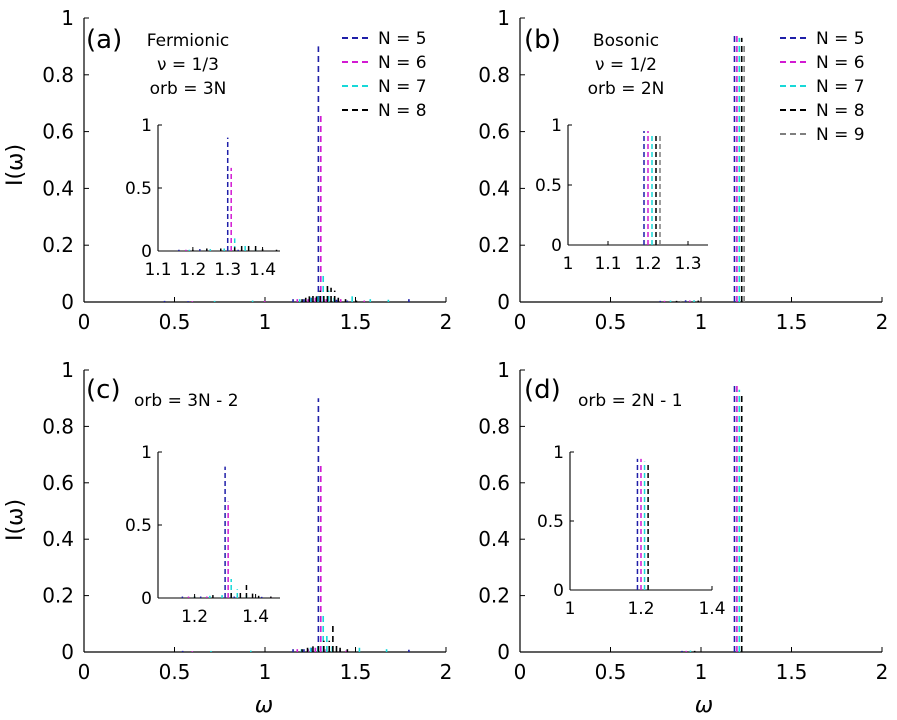  What do you see at coordinates (712, 172) in the screenshot?
I see `series-n=9` at bounding box center [712, 172].